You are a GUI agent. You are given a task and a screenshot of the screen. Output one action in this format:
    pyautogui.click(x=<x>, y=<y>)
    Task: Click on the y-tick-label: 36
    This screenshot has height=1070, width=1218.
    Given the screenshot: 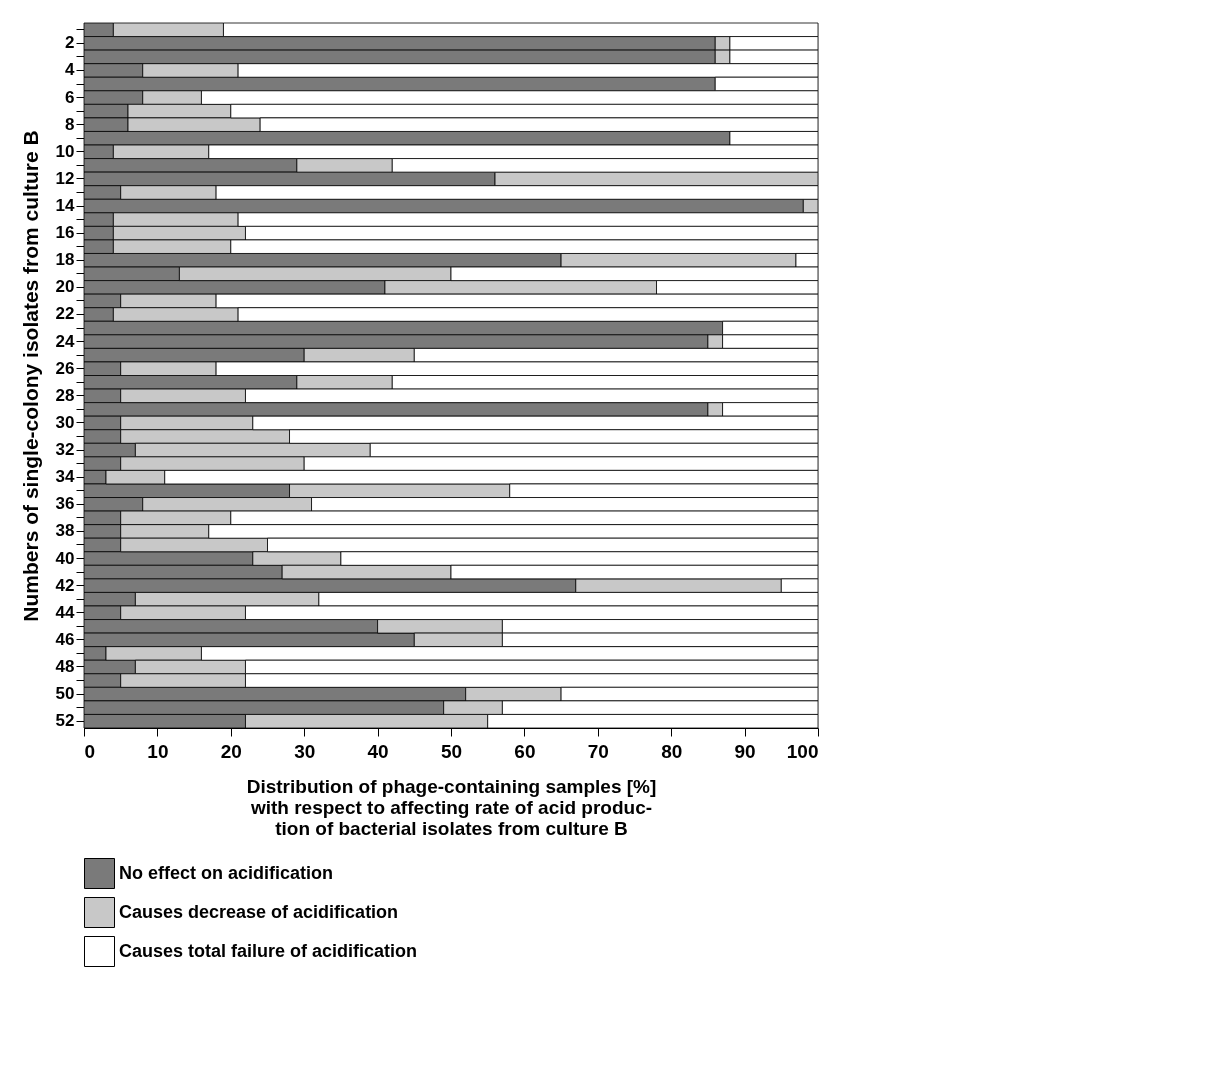 What is the action you would take?
    pyautogui.click(x=65, y=504)
    